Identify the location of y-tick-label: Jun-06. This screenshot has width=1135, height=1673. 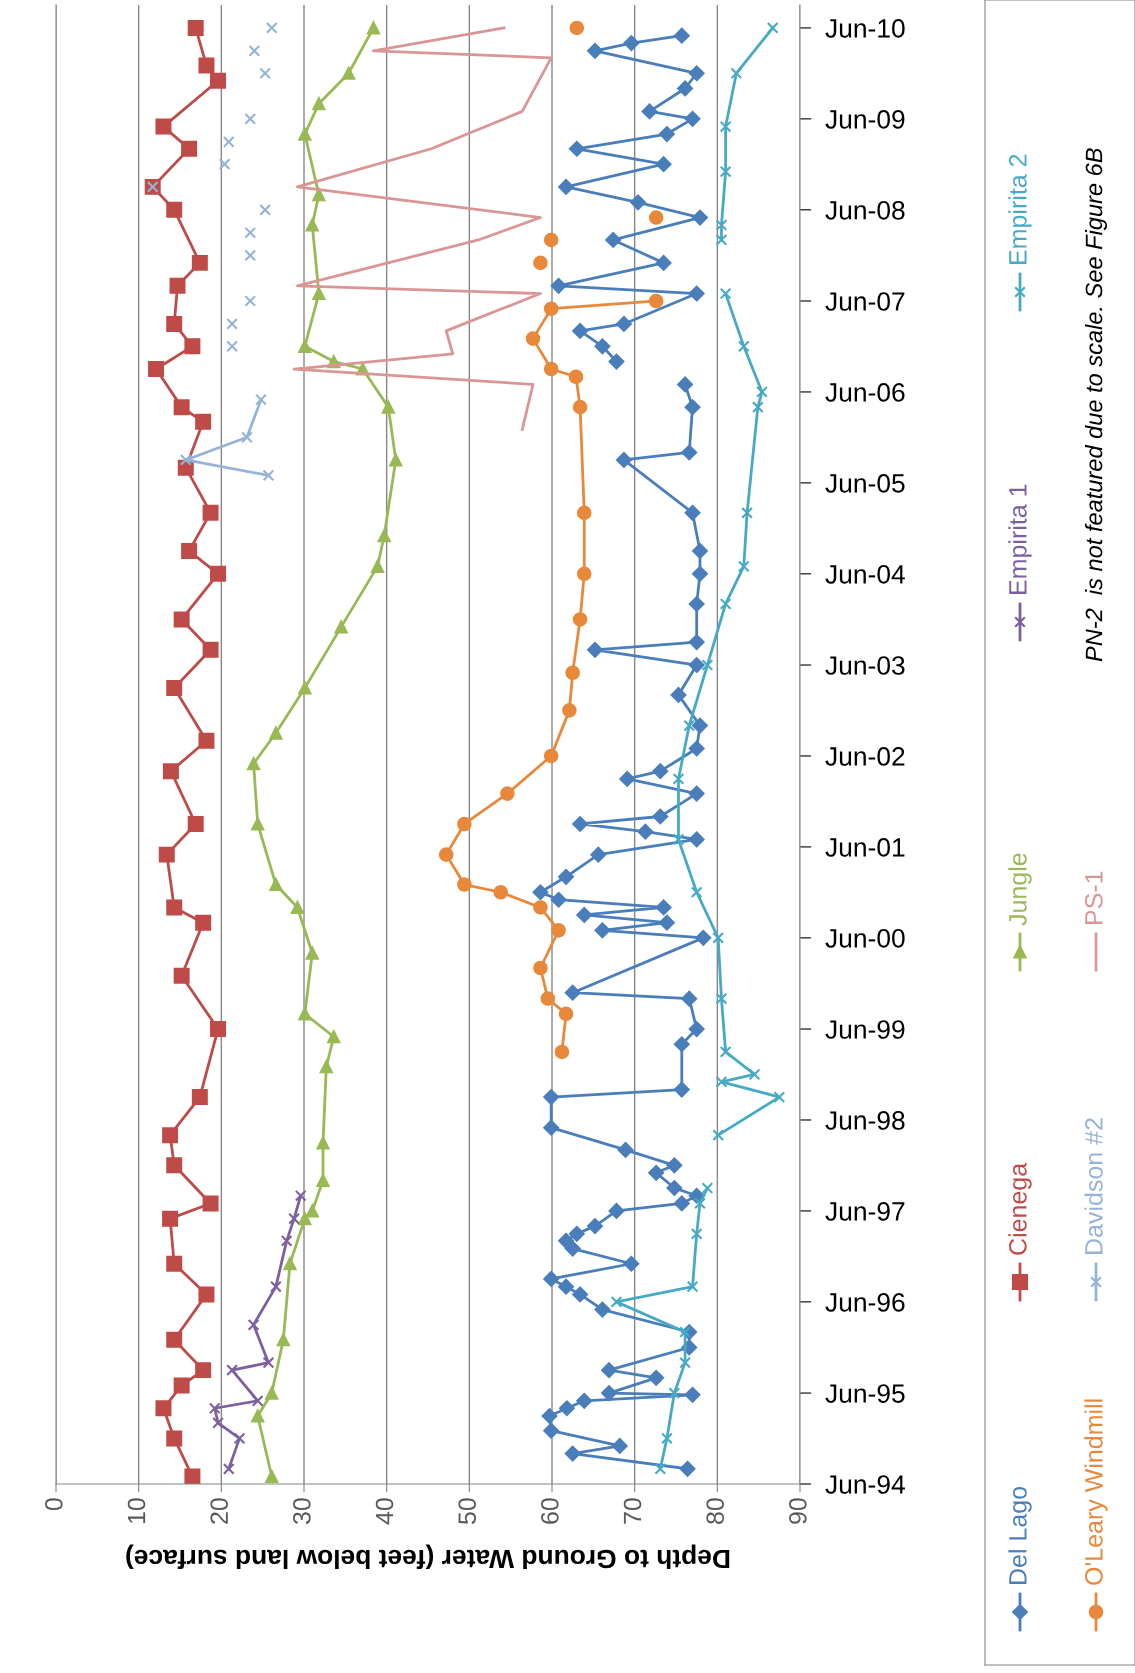
(865, 392).